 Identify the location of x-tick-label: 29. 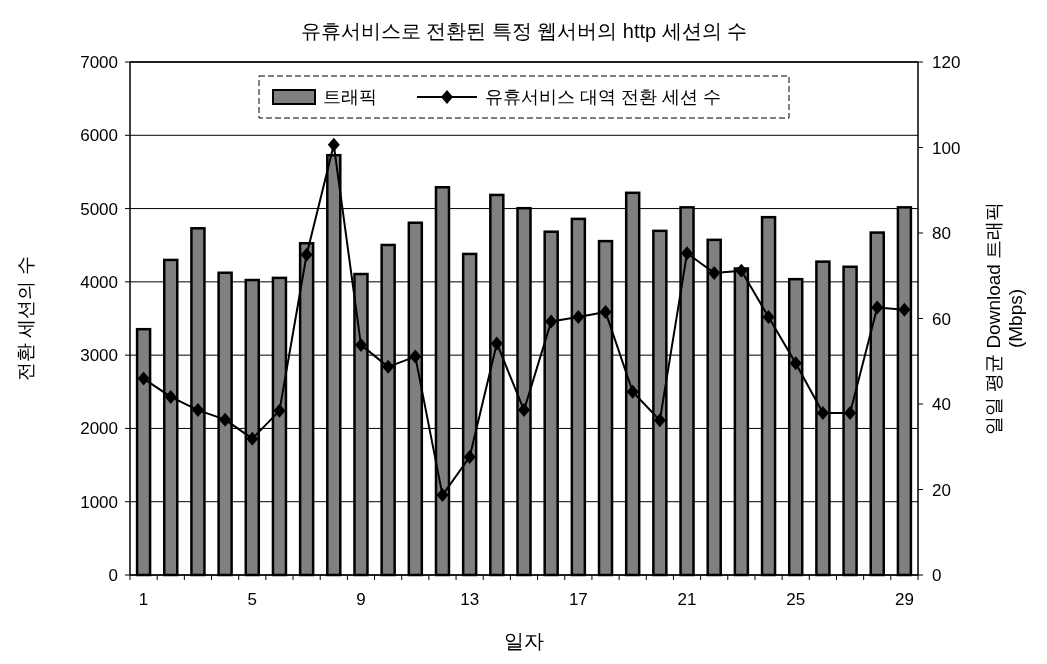
(904, 599).